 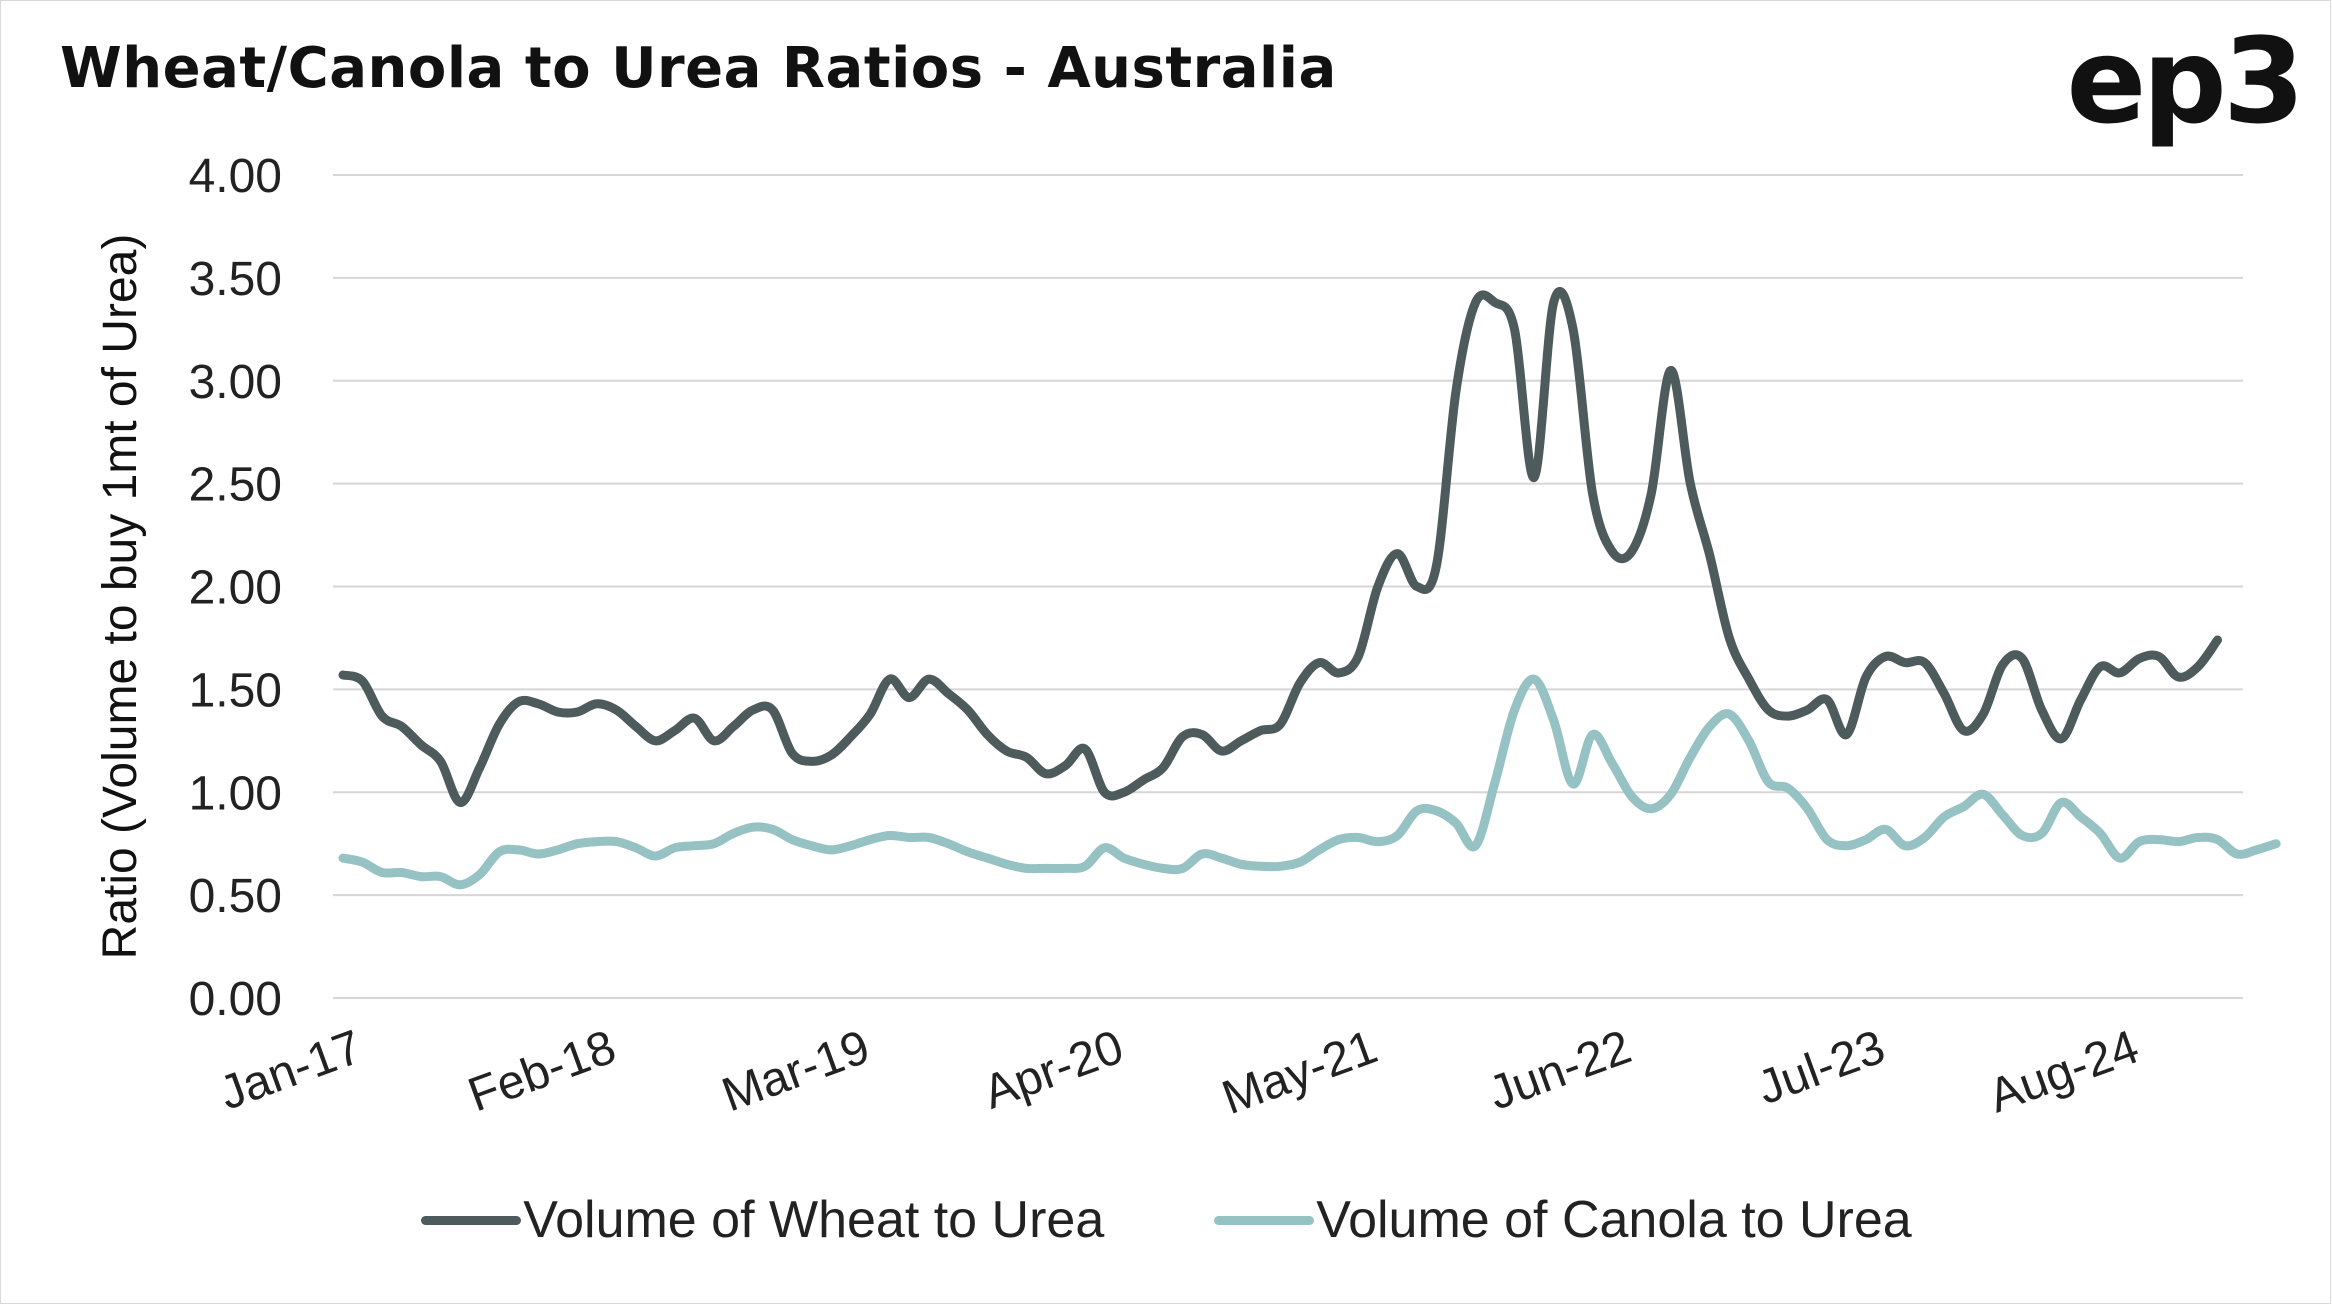 What do you see at coordinates (235, 999) in the screenshot?
I see `y-tick-label: 0.00` at bounding box center [235, 999].